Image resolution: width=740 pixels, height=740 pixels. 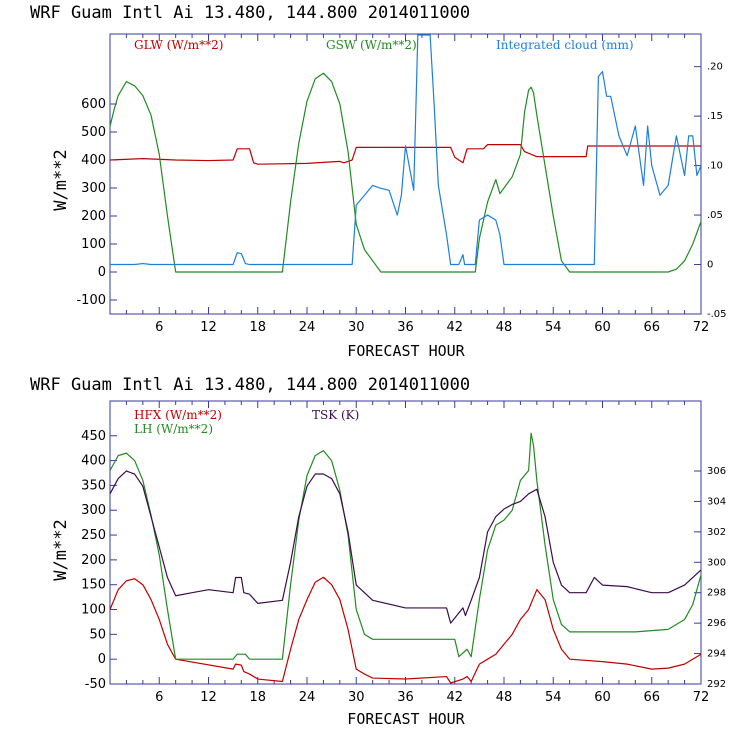 What do you see at coordinates (716, 562) in the screenshot?
I see `right-tick-label: 300` at bounding box center [716, 562].